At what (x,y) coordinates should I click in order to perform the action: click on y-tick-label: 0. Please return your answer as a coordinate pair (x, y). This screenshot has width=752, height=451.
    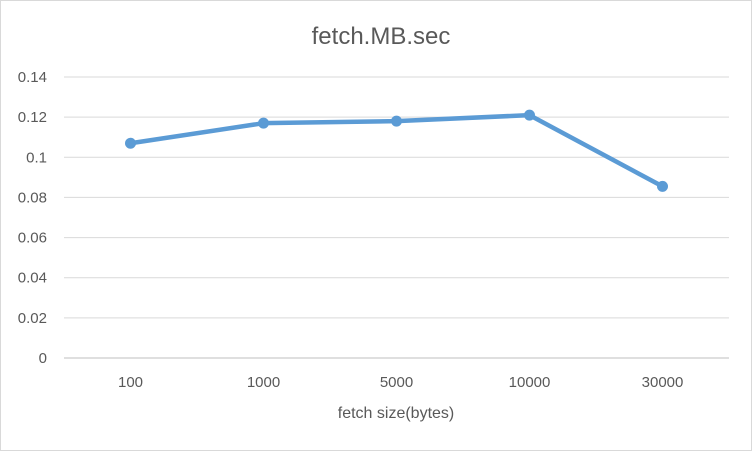
    Looking at the image, I should click on (43, 358).